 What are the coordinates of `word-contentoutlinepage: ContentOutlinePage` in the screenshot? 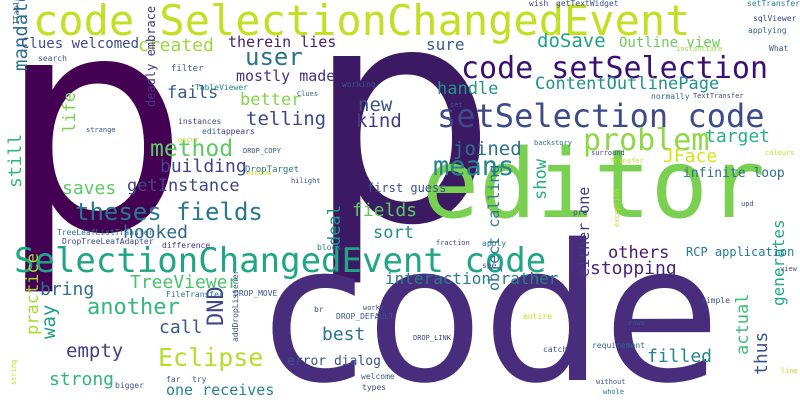 It's located at (627, 84).